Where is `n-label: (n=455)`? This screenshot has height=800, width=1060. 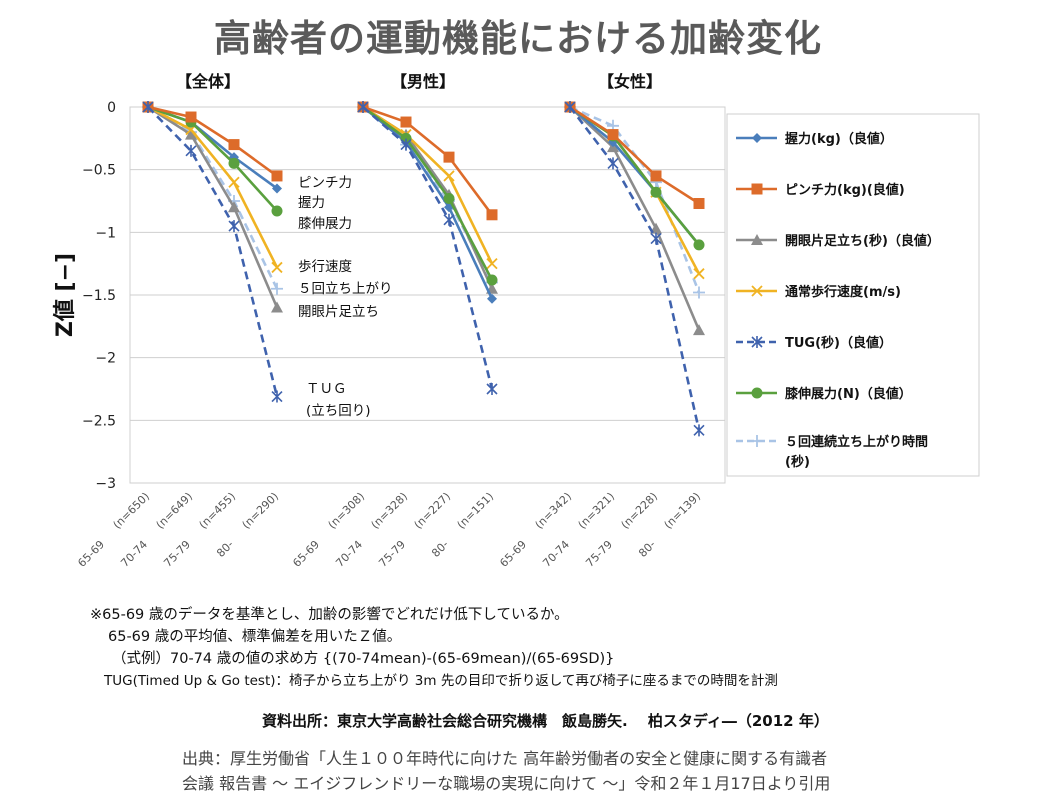
n-label: (n=455) is located at coordinates (218, 511).